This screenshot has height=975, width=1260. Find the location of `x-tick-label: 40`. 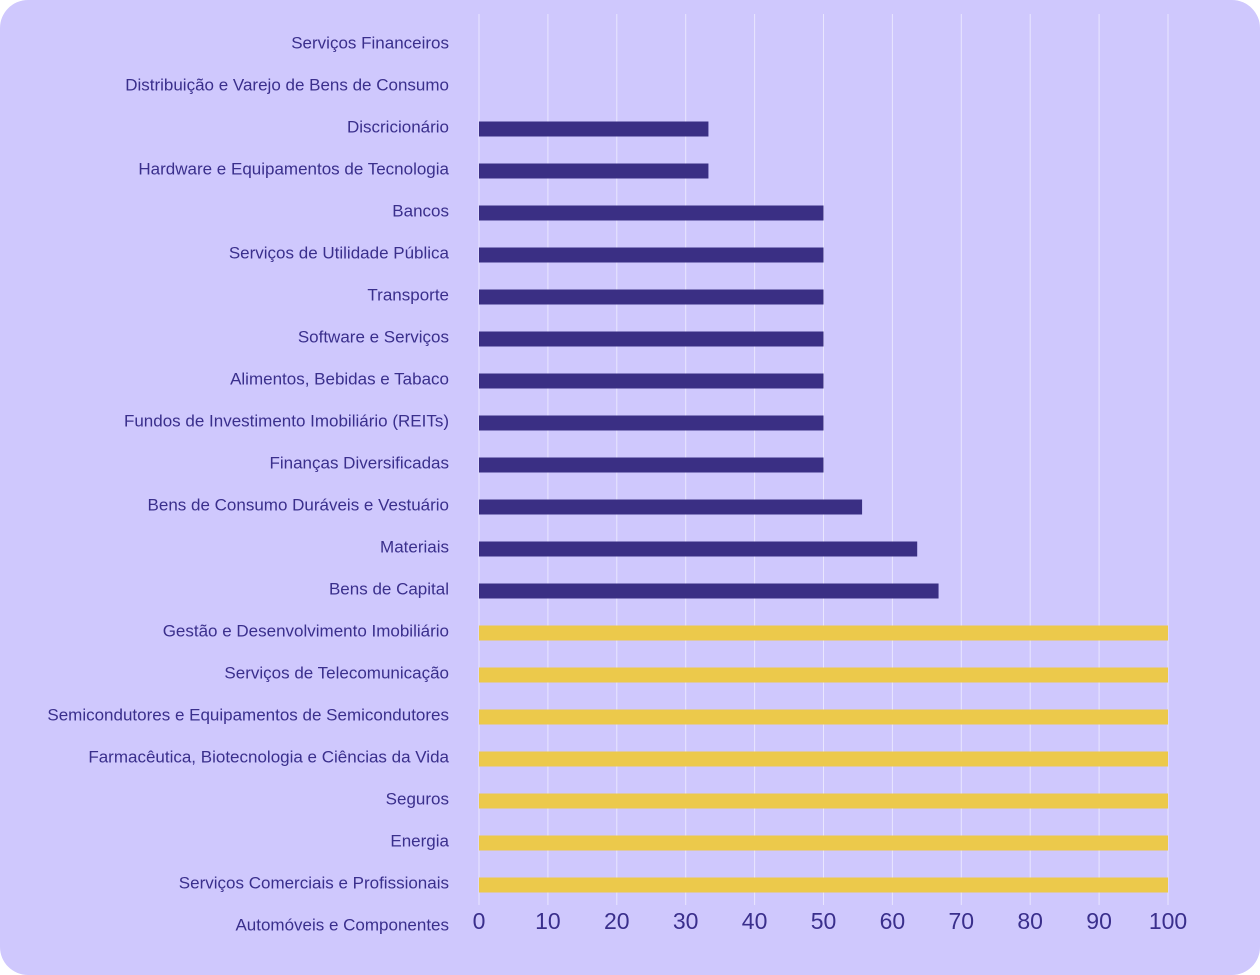

x-tick-label: 40 is located at coordinates (755, 921).